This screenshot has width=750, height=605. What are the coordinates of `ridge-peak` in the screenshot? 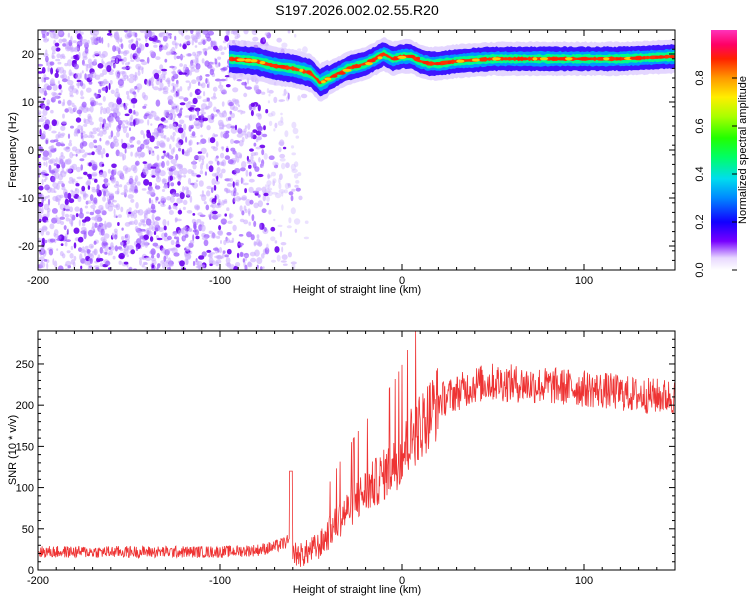 It's located at (569, 59).